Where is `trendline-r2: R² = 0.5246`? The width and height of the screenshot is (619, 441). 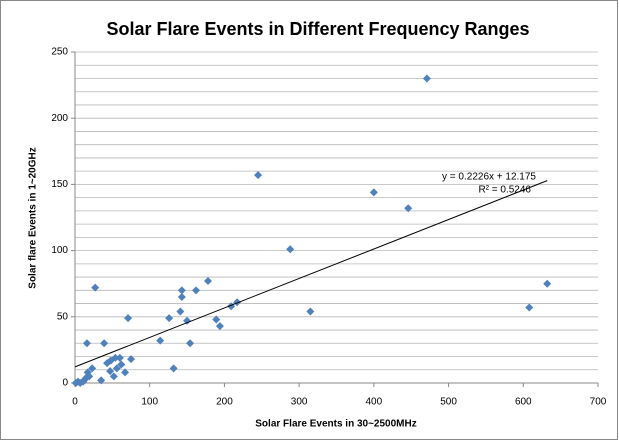 trendline-r2: R² = 0.5246 is located at coordinates (504, 190).